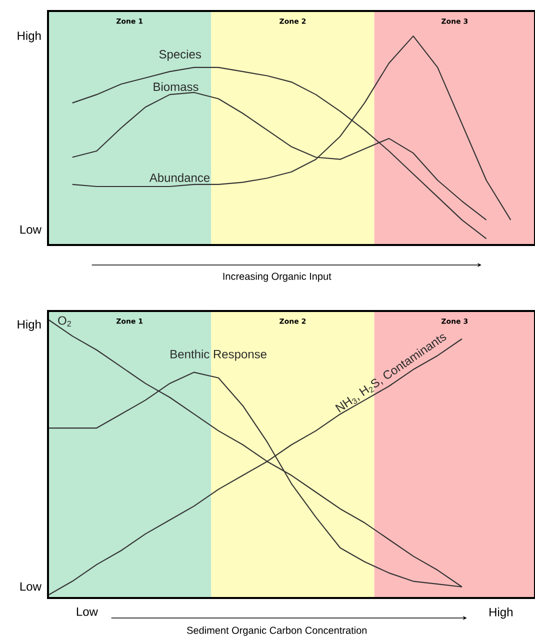  I want to click on series-label: Biomass, so click(176, 87).